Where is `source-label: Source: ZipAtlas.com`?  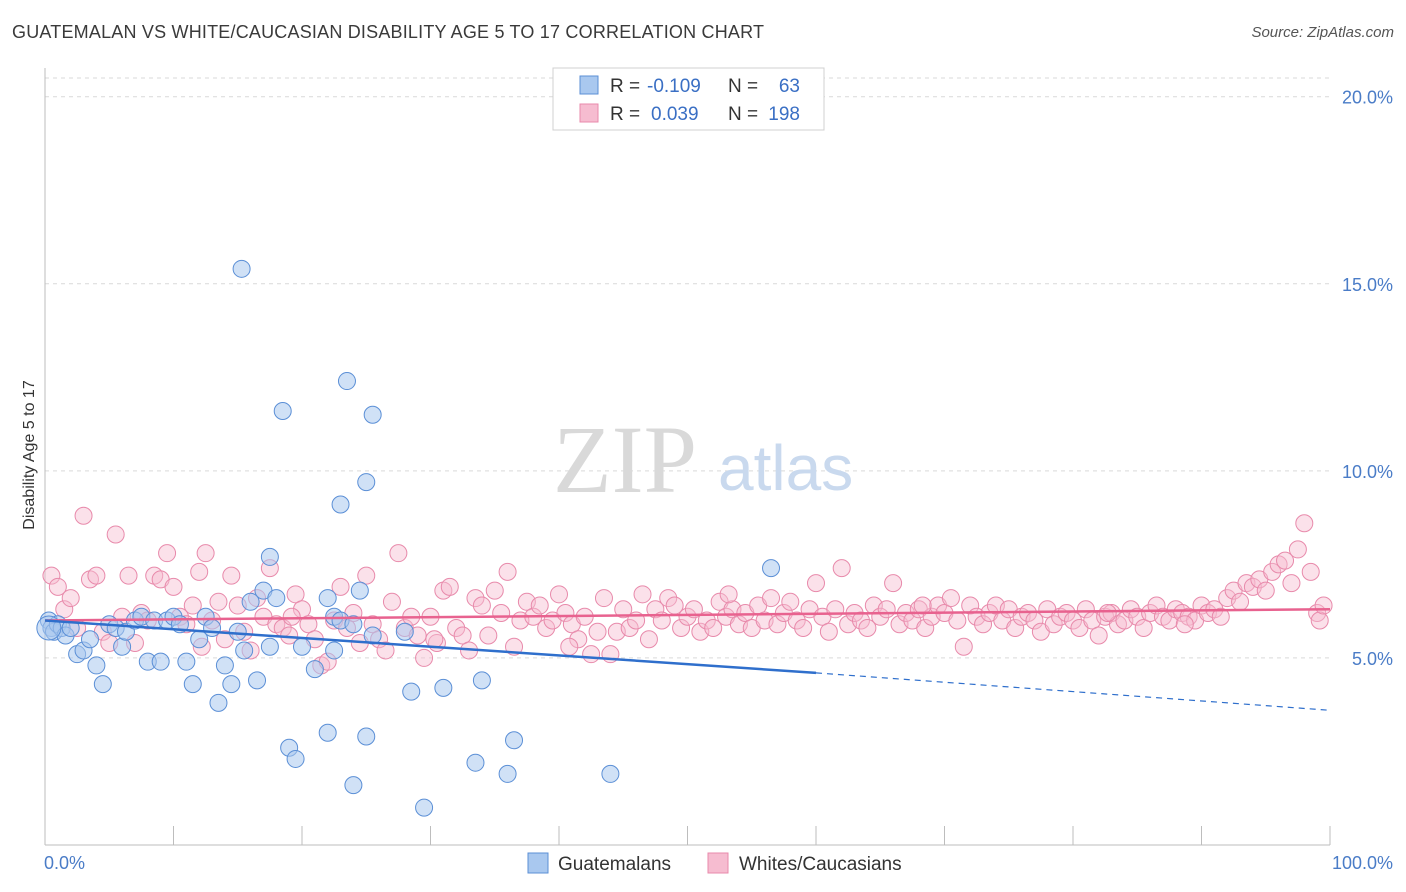 source-label: Source: ZipAtlas.com is located at coordinates (1322, 32).